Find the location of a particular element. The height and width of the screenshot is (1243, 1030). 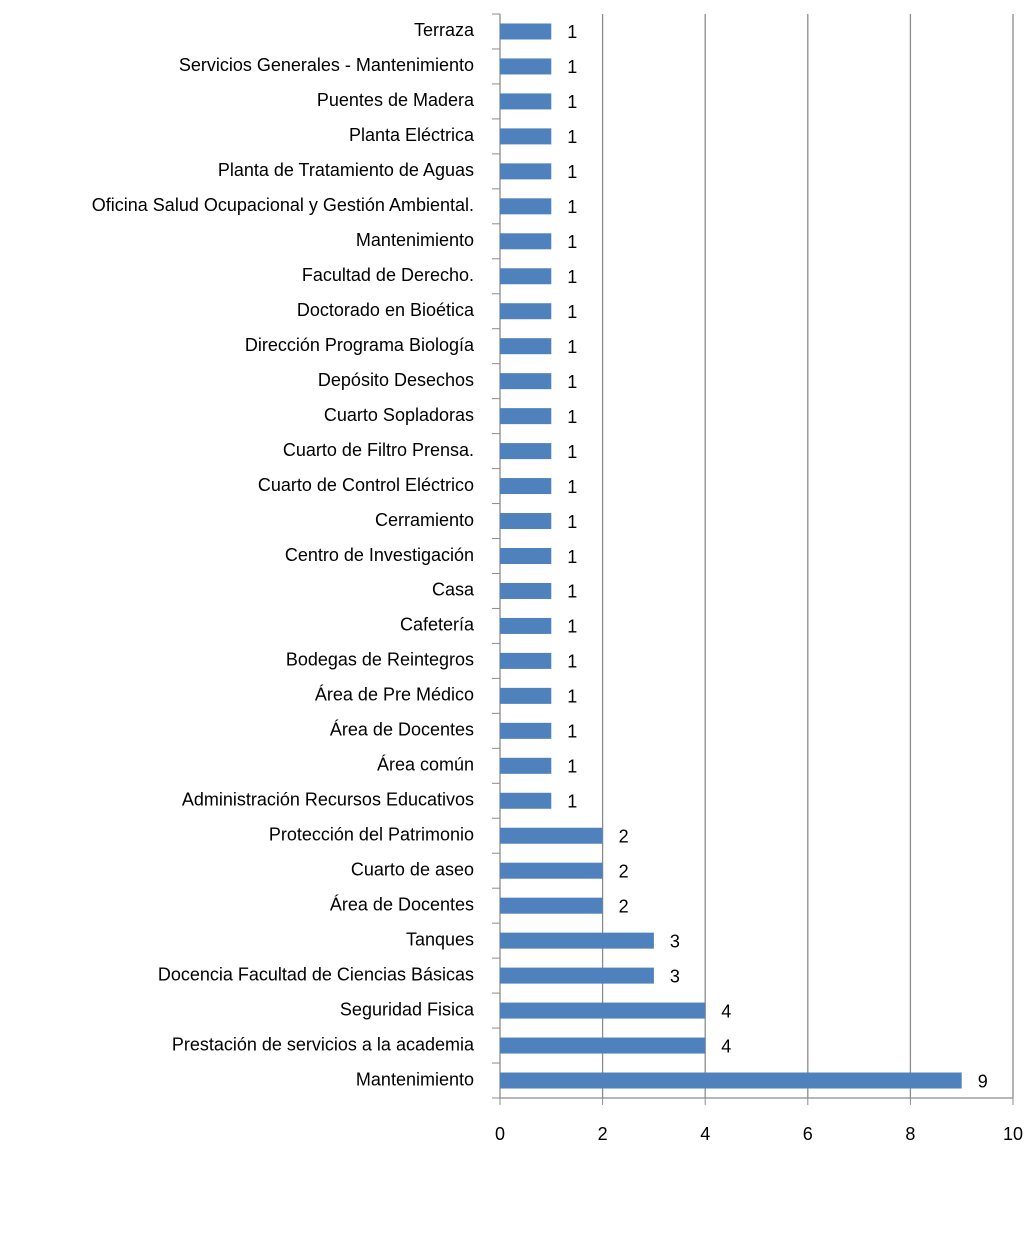

y-tick-label: Protección del Patrimonio is located at coordinates (371, 834).